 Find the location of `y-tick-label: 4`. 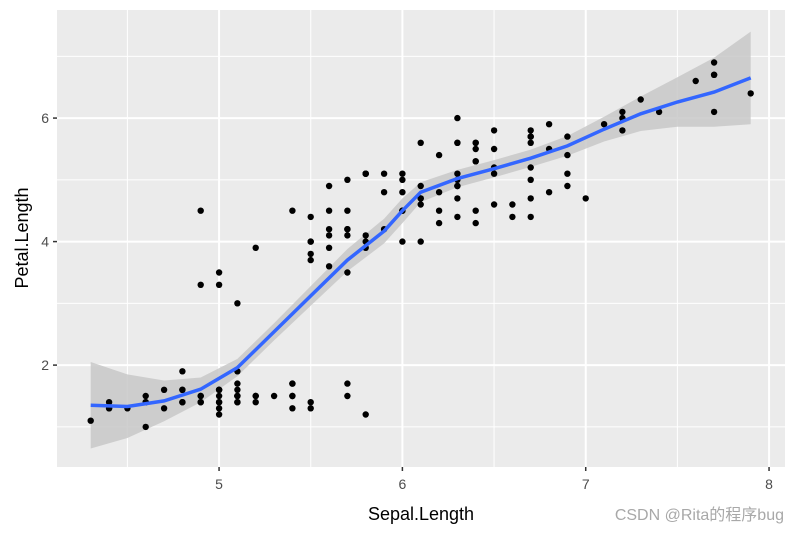

y-tick-label: 4 is located at coordinates (45, 242).